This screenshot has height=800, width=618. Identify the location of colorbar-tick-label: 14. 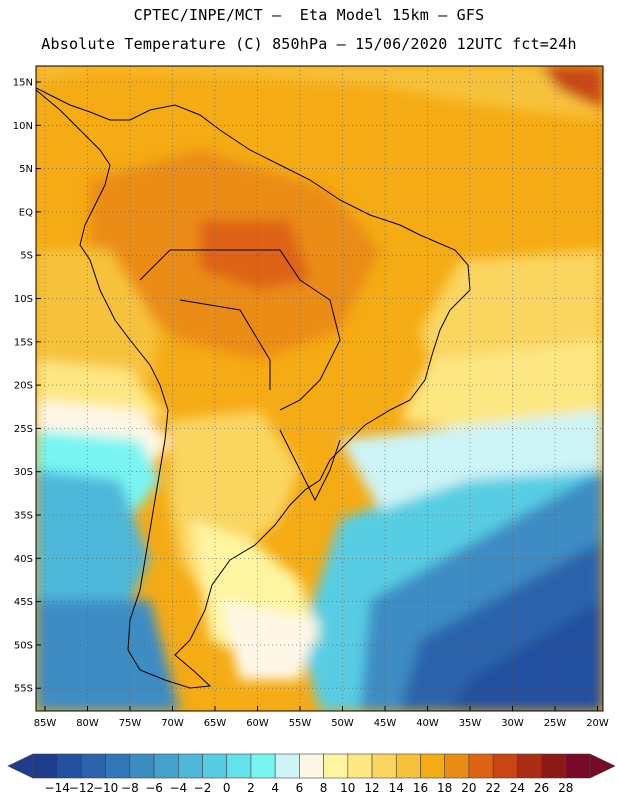
(396, 788).